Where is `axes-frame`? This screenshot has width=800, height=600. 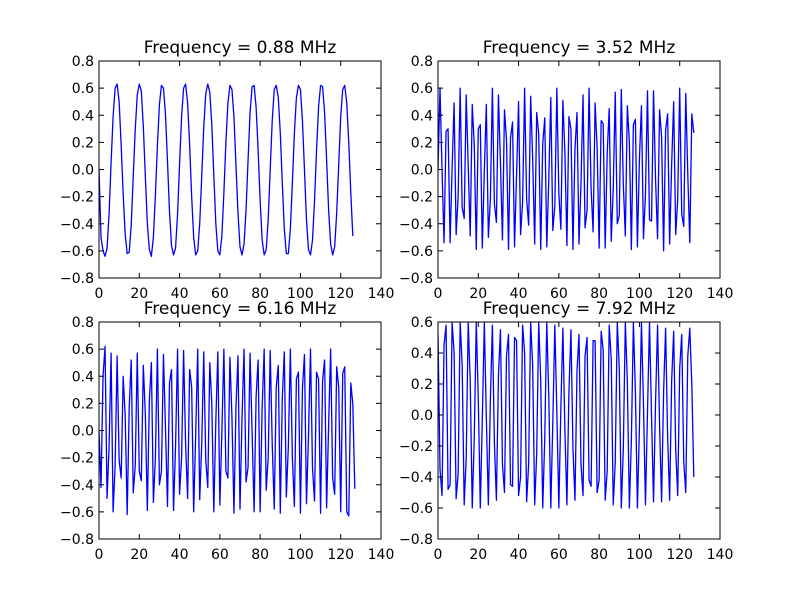 axes-frame is located at coordinates (579, 430).